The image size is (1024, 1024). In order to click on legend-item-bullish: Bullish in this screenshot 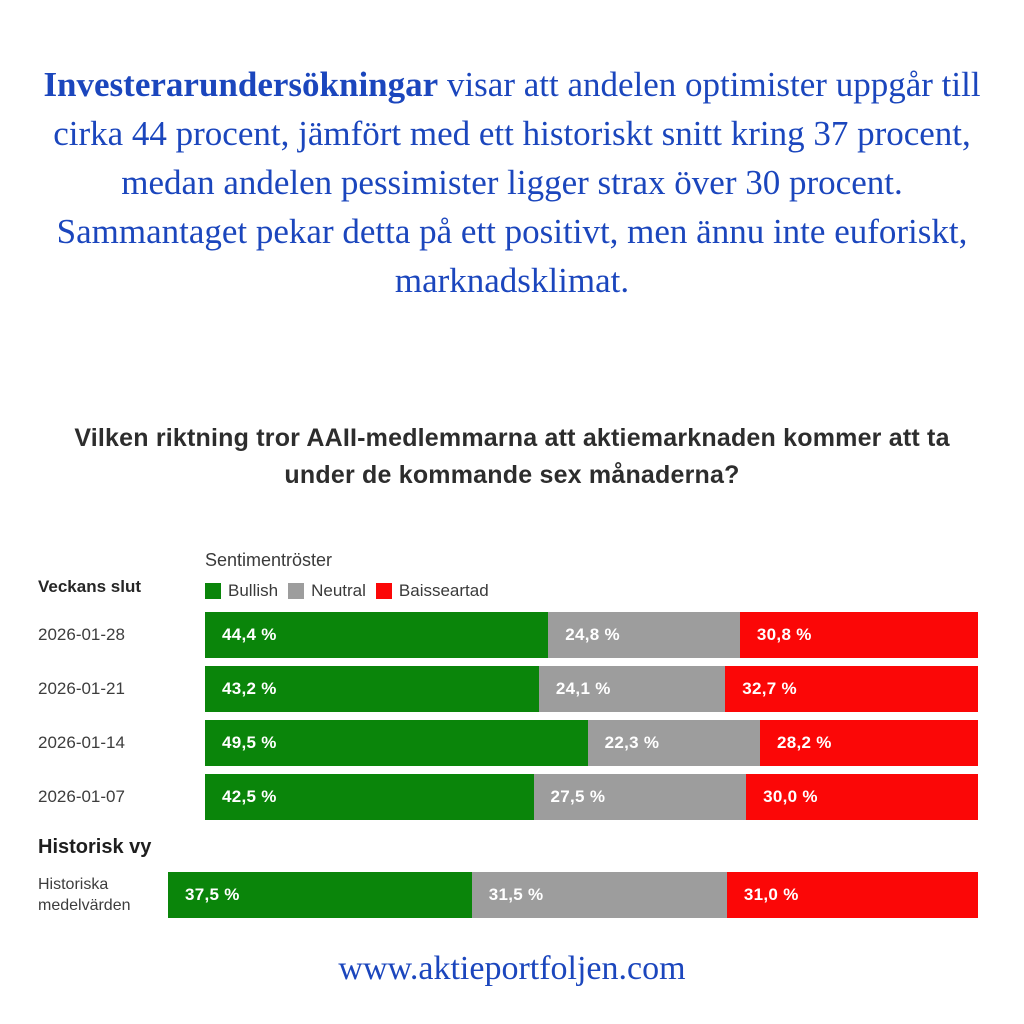, I will do `click(241, 591)`.